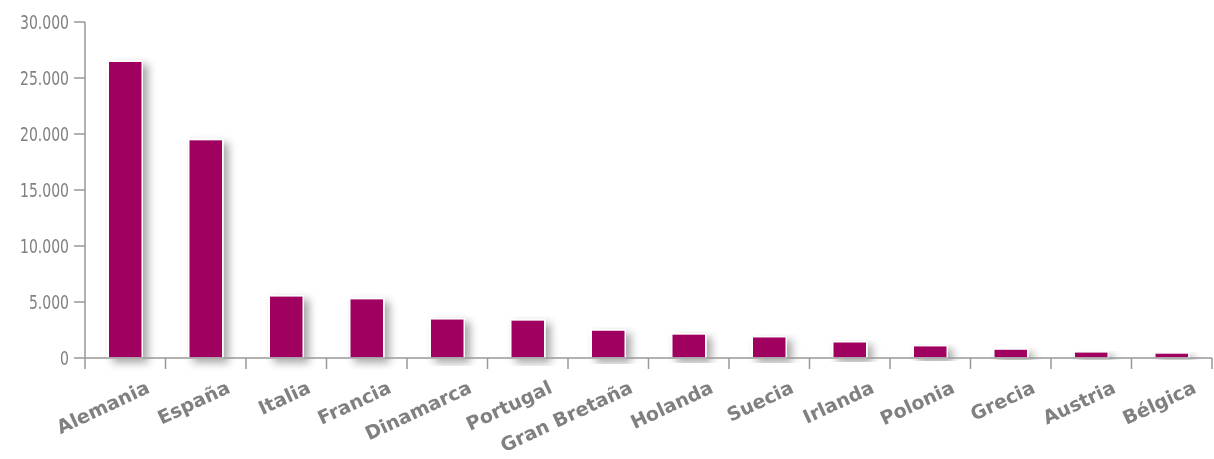 This screenshot has height=459, width=1214. I want to click on y-tick-label: 25.000, so click(44, 78).